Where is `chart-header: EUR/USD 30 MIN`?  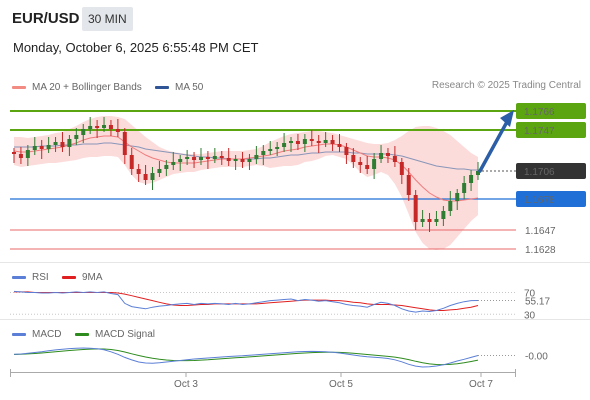 chart-header: EUR/USD 30 MIN is located at coordinates (295, 18).